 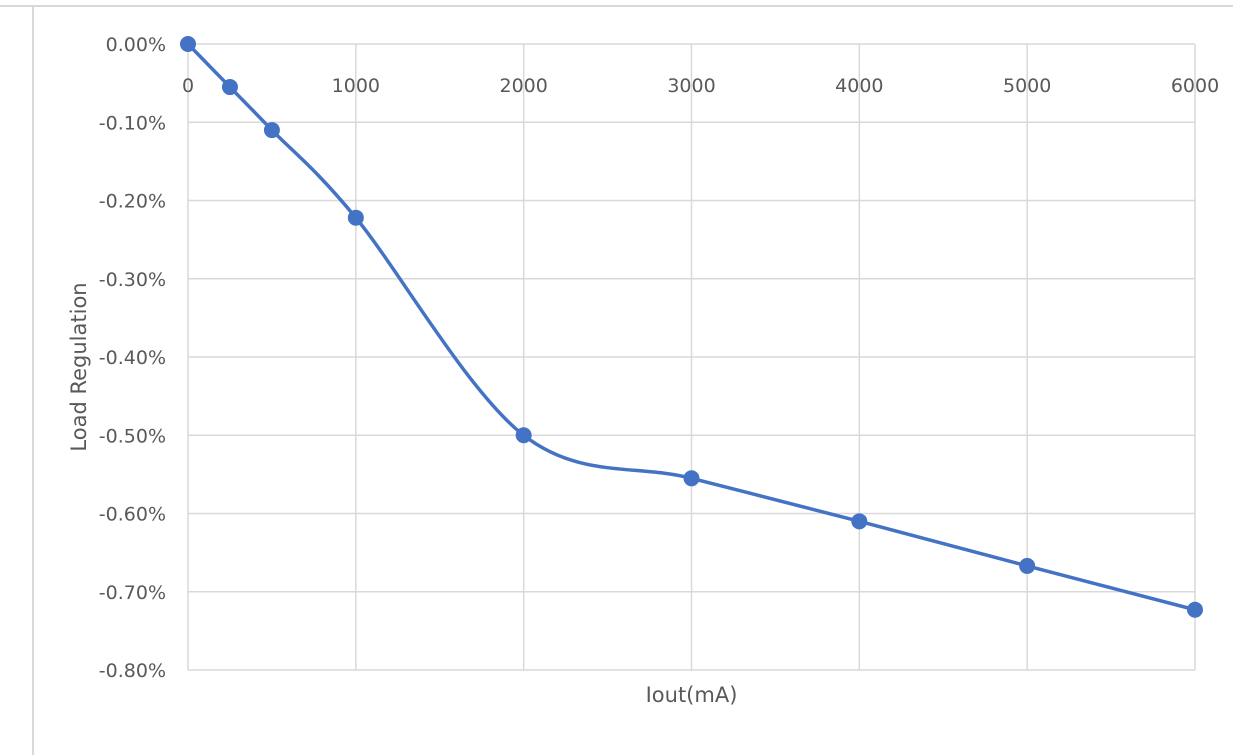 What do you see at coordinates (132, 280) in the screenshot?
I see `y-tick-label: -0.30%` at bounding box center [132, 280].